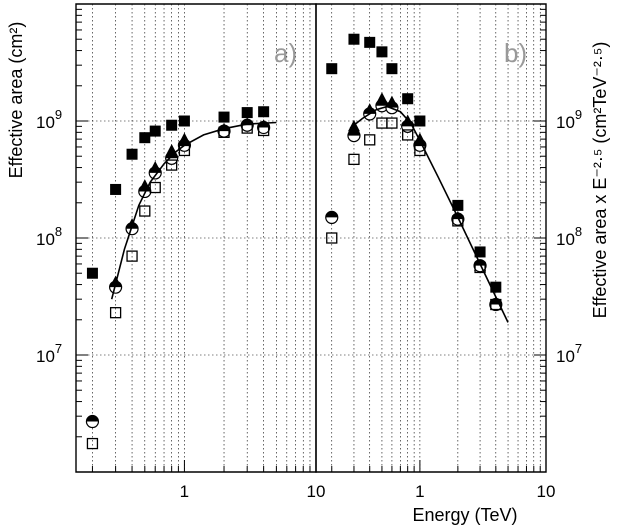 This screenshot has height=531, width=621. I want to click on panel-a-x-tick-label: 1, so click(184, 491).